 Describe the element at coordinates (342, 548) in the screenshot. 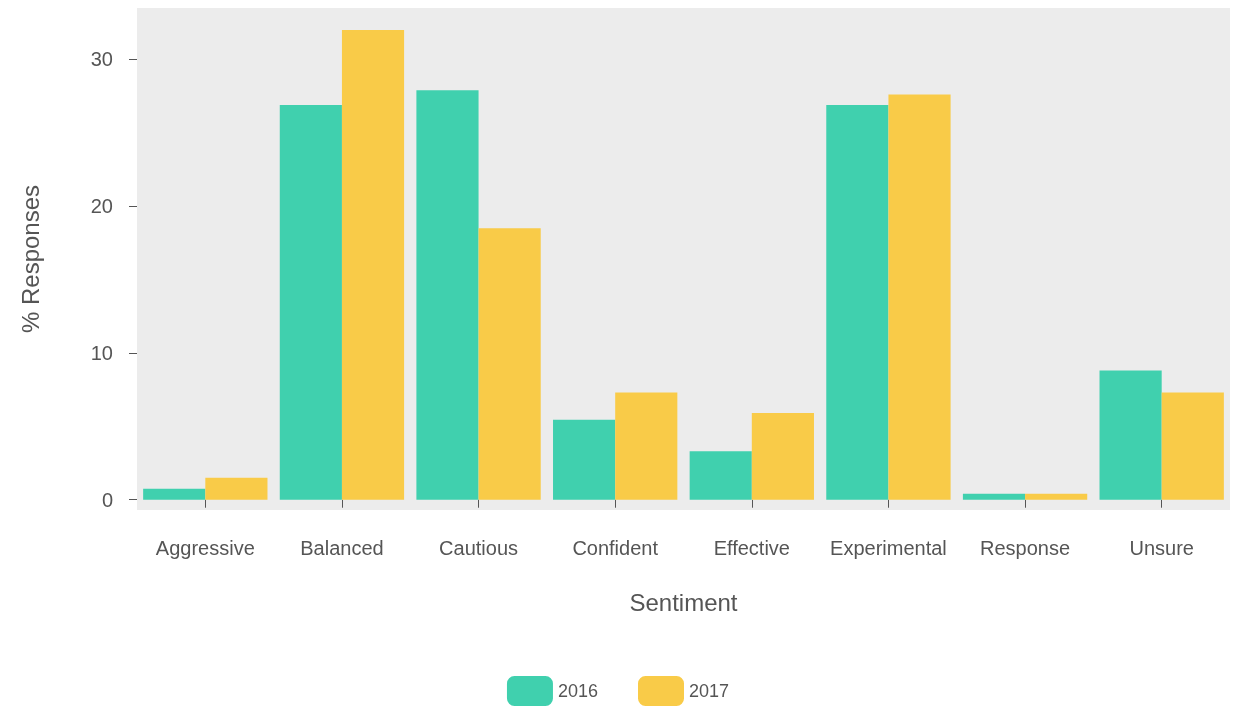

I see `x-tick-label: Balanced` at that location.